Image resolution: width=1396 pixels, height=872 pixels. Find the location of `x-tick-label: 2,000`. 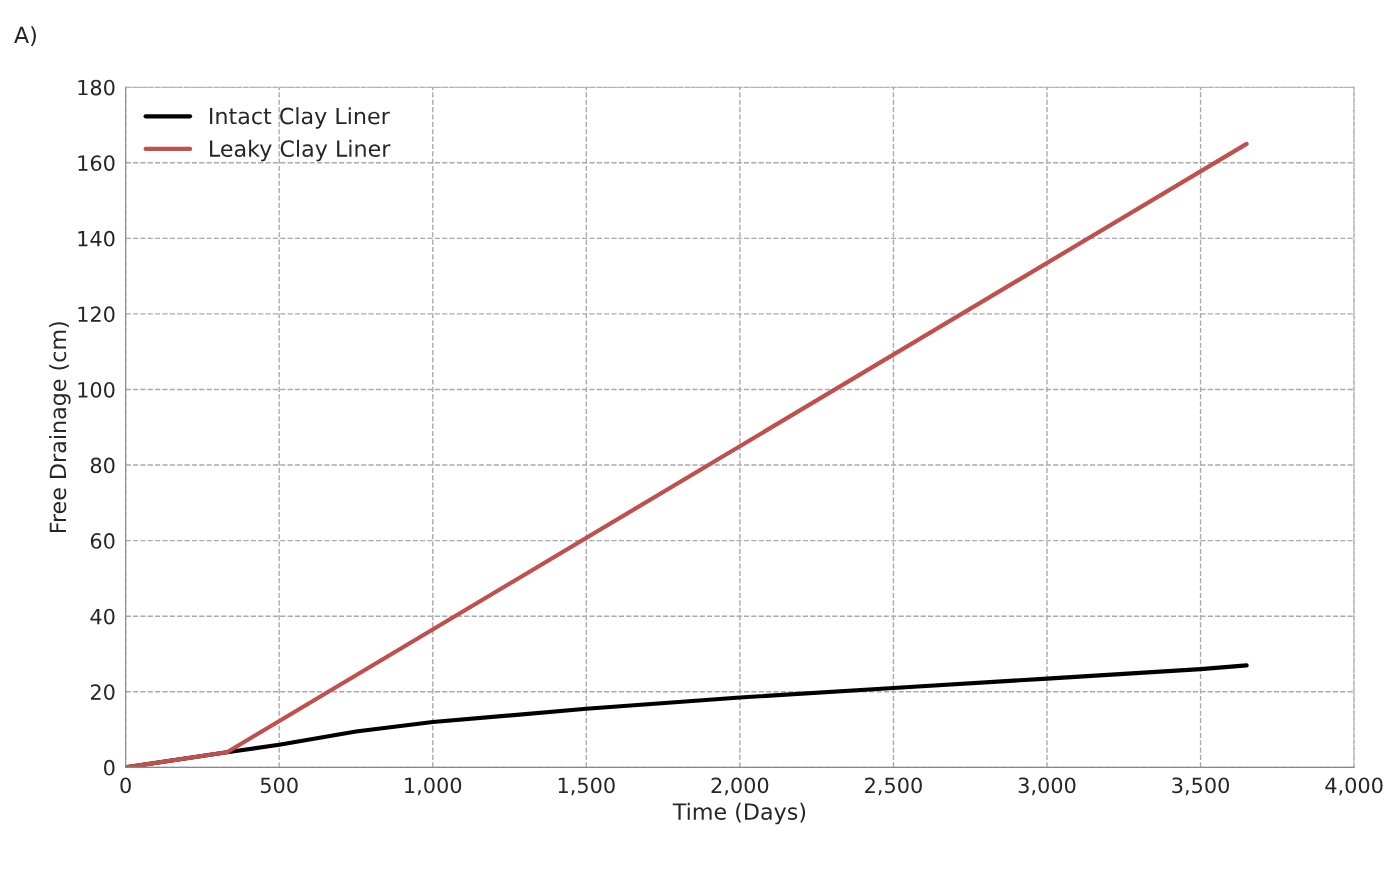

x-tick-label: 2,000 is located at coordinates (740, 786).